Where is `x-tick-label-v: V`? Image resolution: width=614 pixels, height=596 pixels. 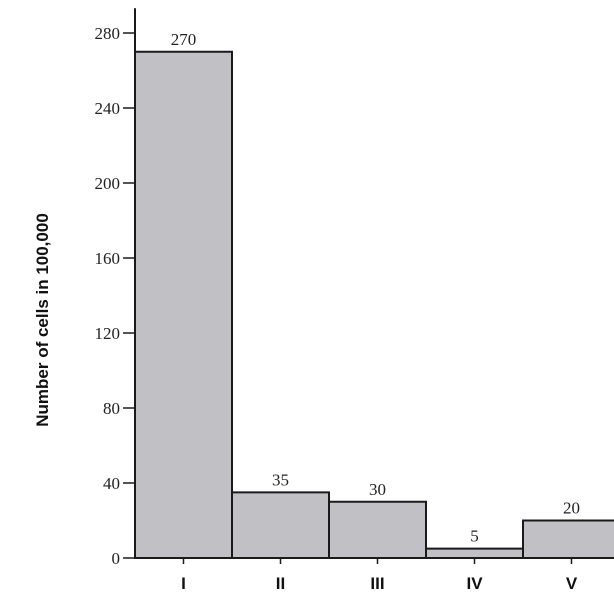
x-tick-label-v: V is located at coordinates (572, 583).